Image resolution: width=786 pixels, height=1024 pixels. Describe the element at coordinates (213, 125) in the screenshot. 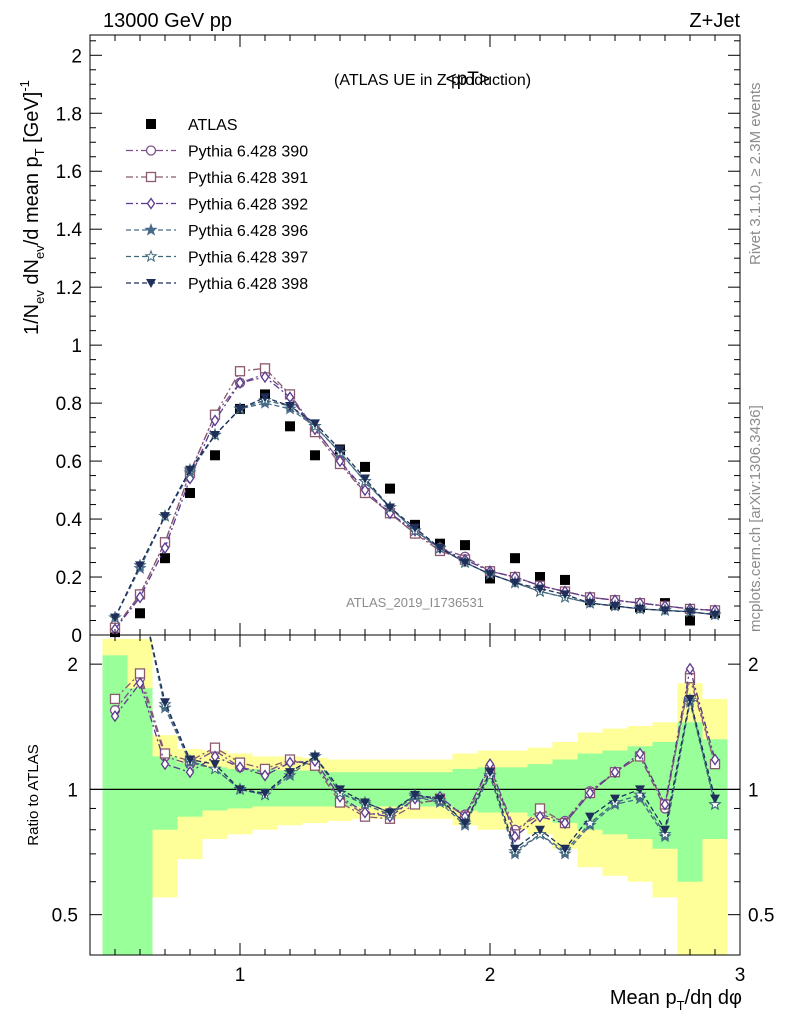

I see `legend-label: ATLAS` at that location.